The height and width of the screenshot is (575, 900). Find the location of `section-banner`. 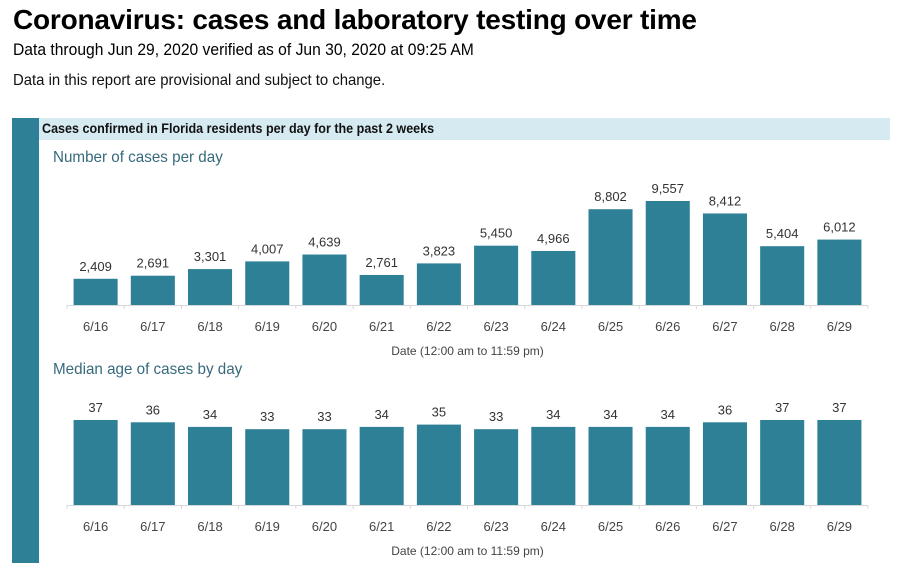

section-banner is located at coordinates (464, 129).